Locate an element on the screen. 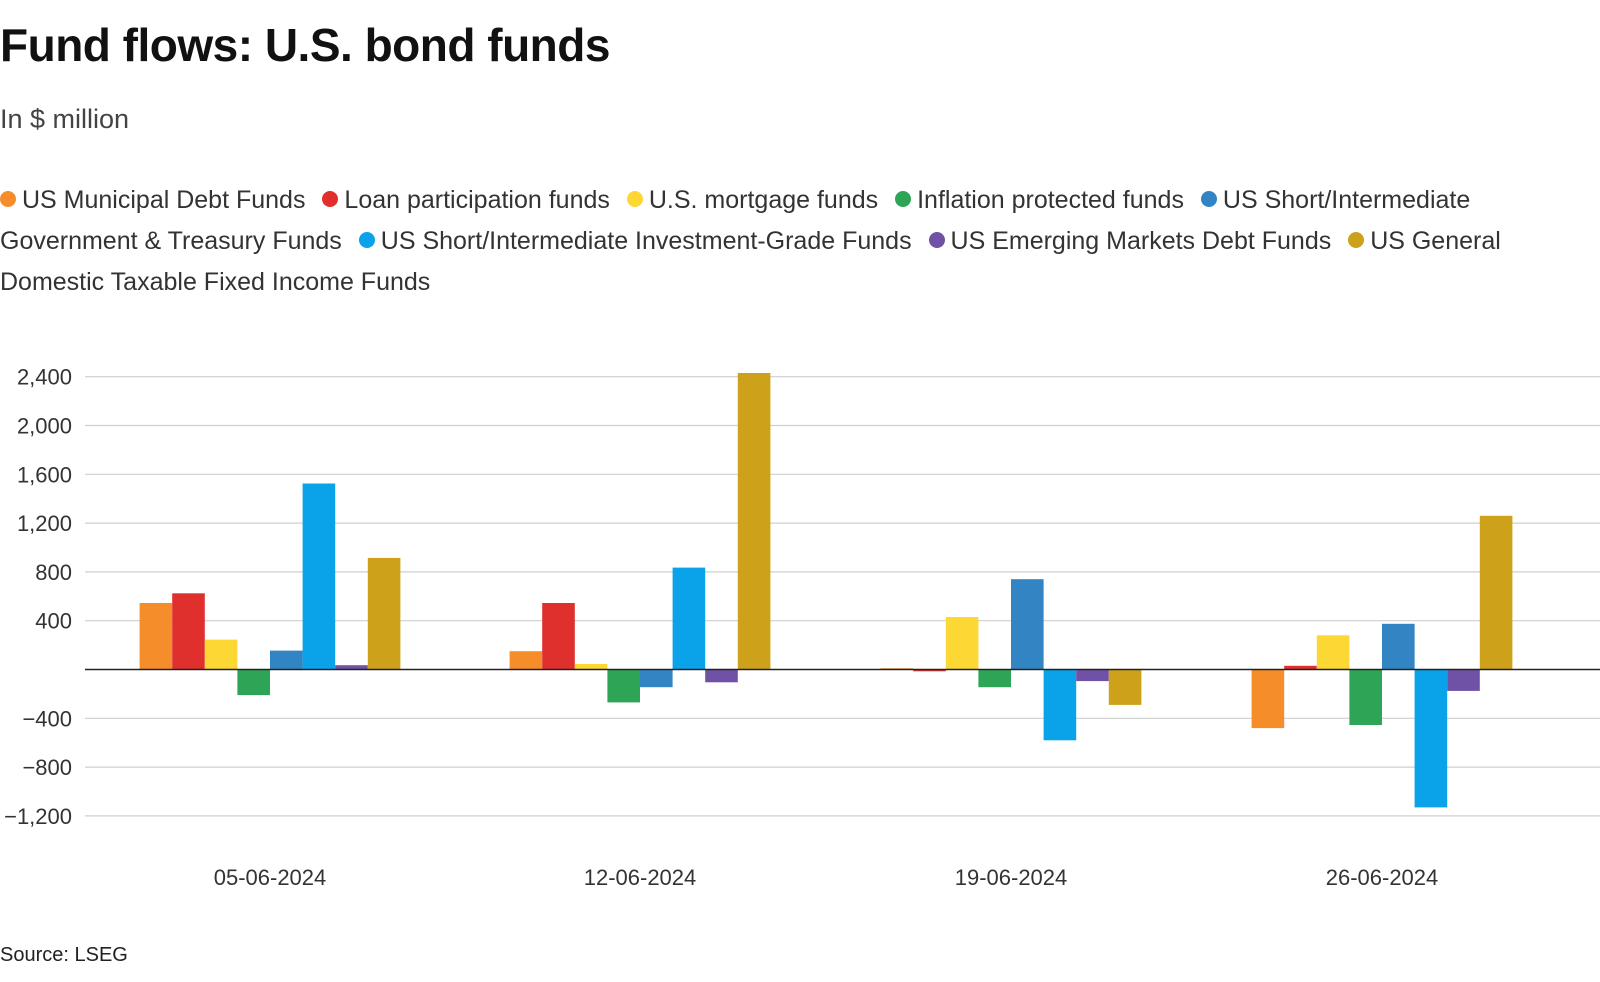  bar-us-short-intermediate-government-treasury-funds-05-06-2024 is located at coordinates (286, 660).